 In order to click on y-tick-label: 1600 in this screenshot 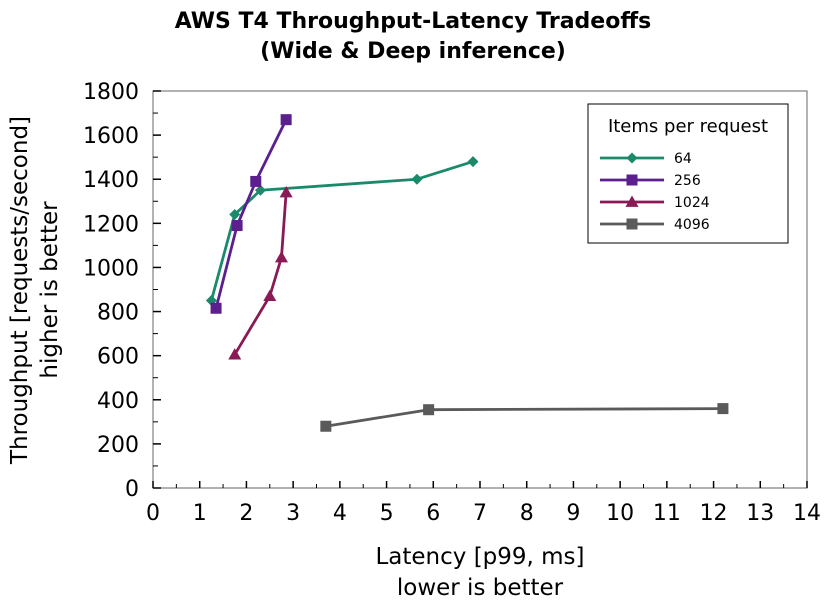, I will do `click(111, 136)`.